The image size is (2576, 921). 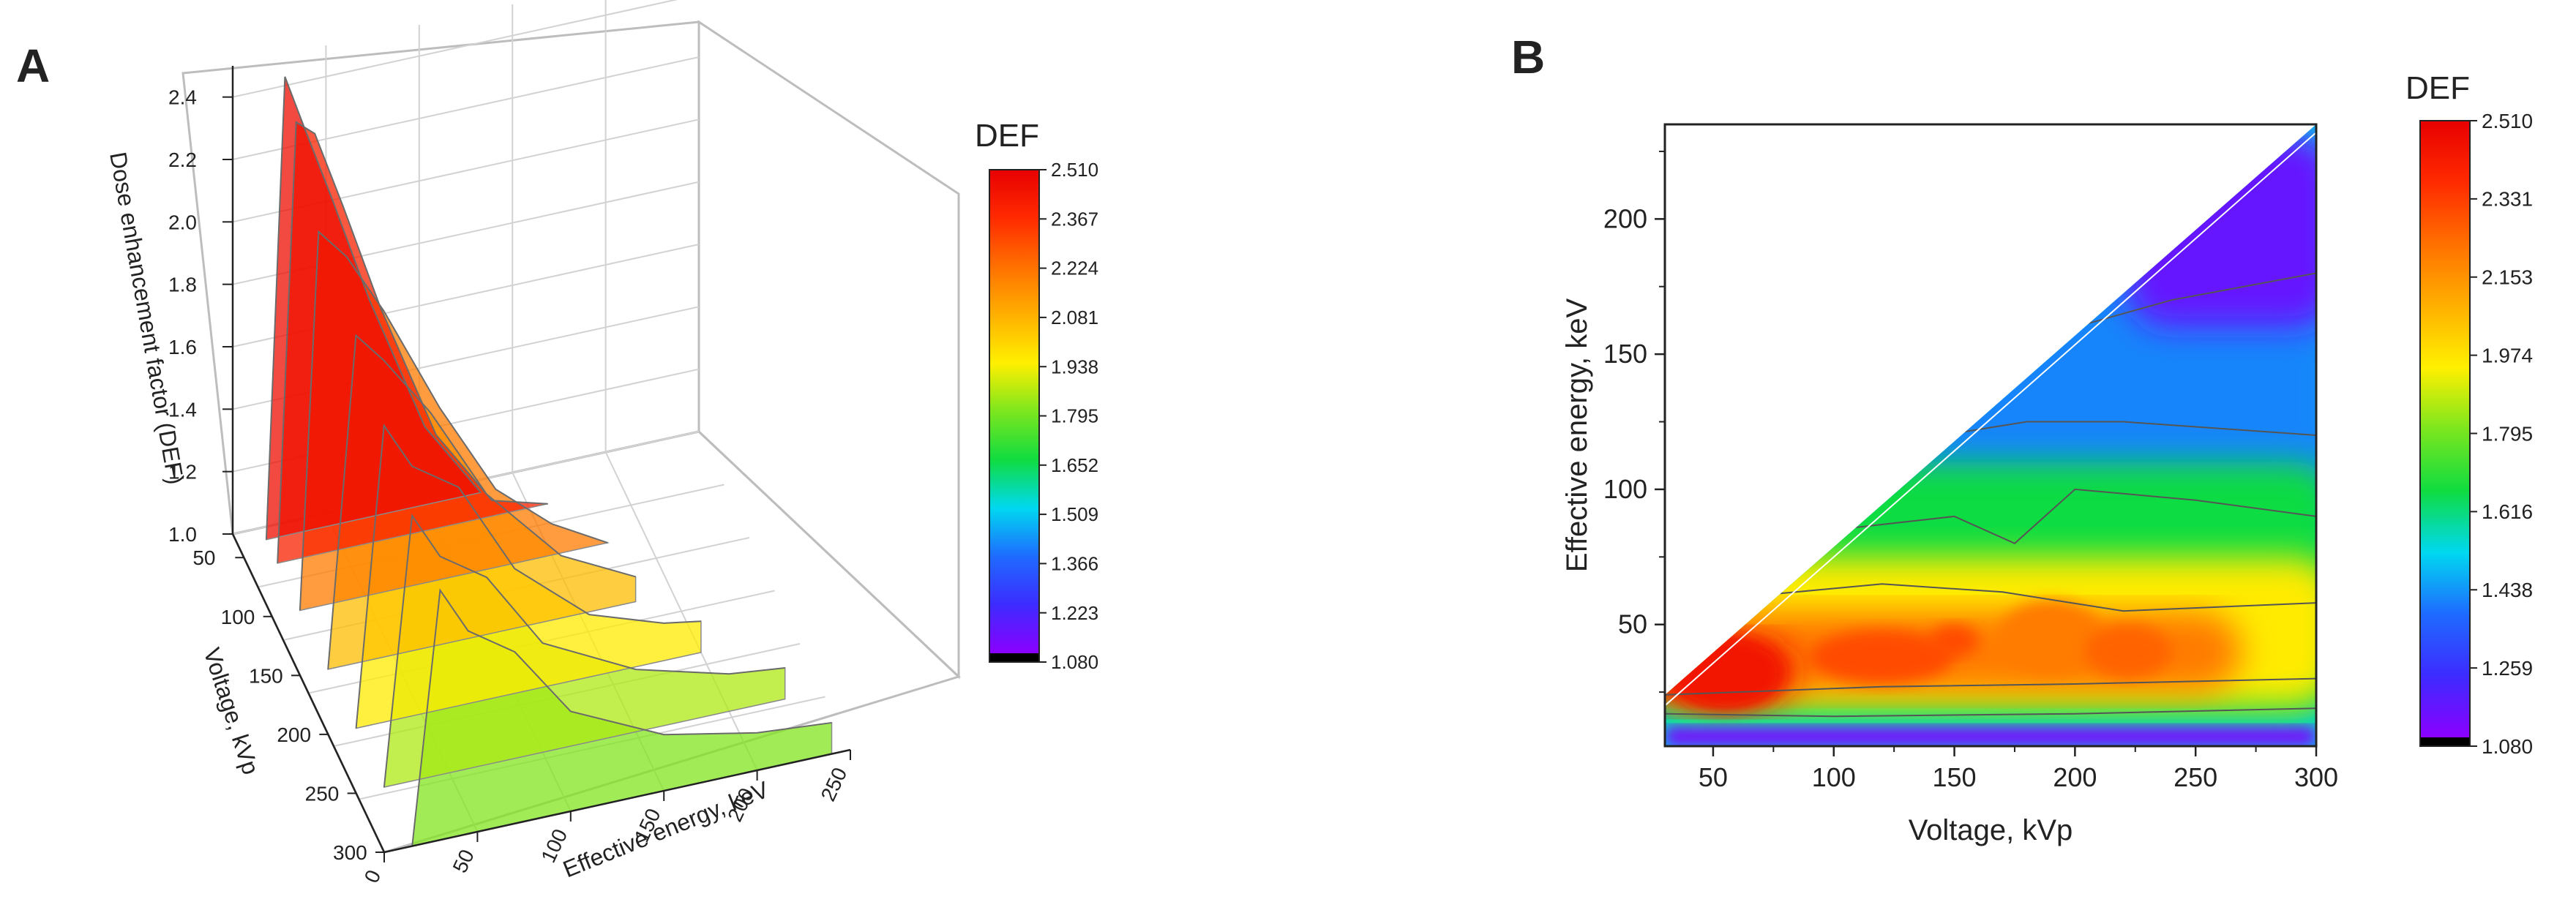 What do you see at coordinates (308, 693) in the screenshot?
I see `y-axis` at bounding box center [308, 693].